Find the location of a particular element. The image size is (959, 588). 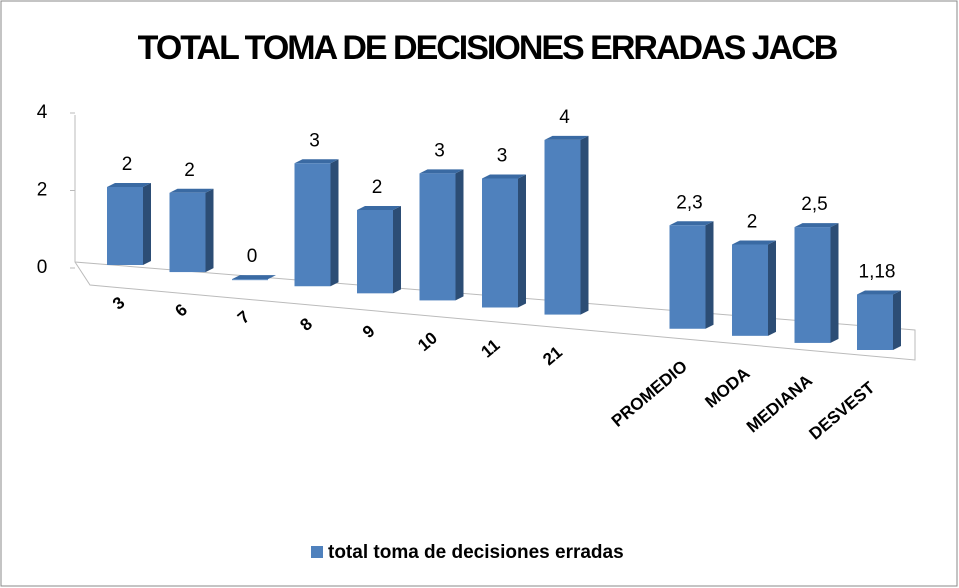

y-tick-label: 0 is located at coordinates (42, 267).